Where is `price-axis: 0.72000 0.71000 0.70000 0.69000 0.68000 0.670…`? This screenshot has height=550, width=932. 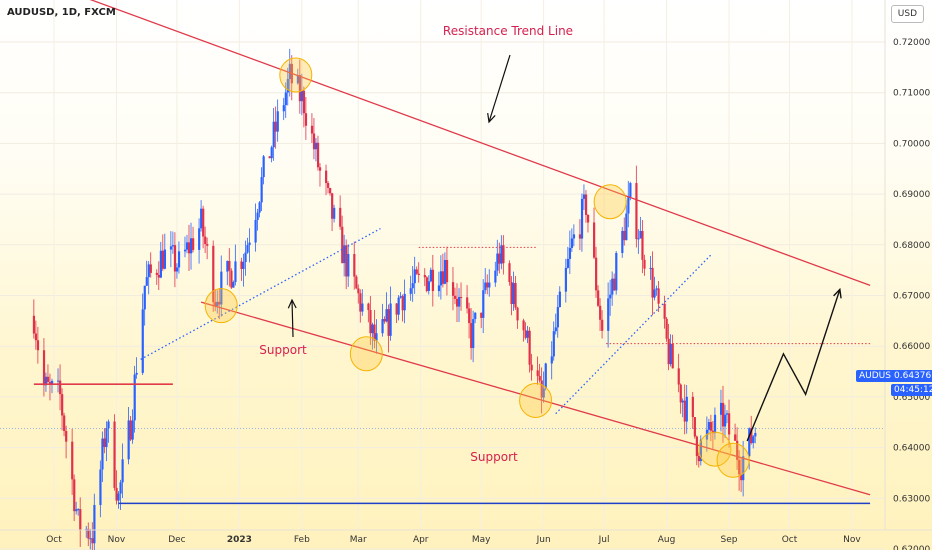 price-axis: 0.72000 0.71000 0.70000 0.69000 0.68000 0.670… is located at coordinates (907, 275).